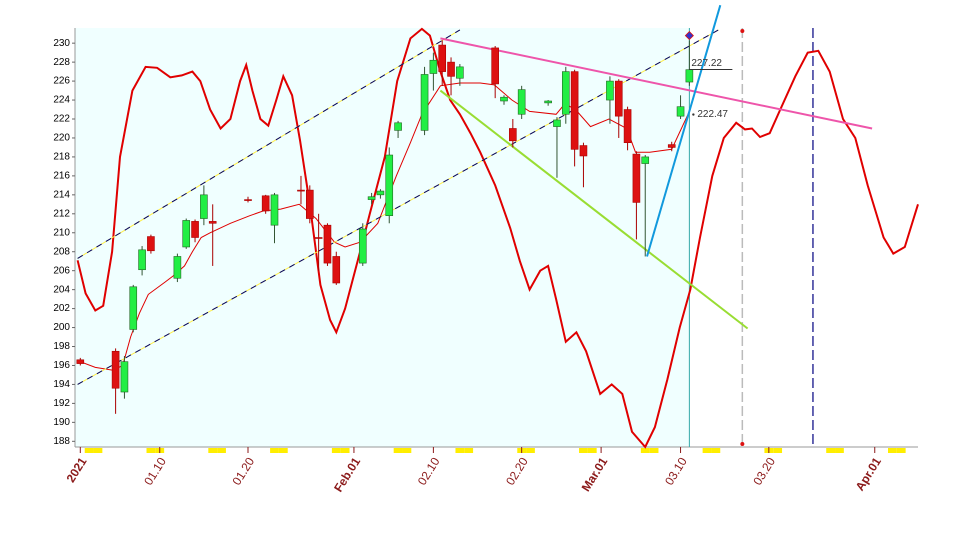  I want to click on y-tick-label: 220, so click(61, 138).